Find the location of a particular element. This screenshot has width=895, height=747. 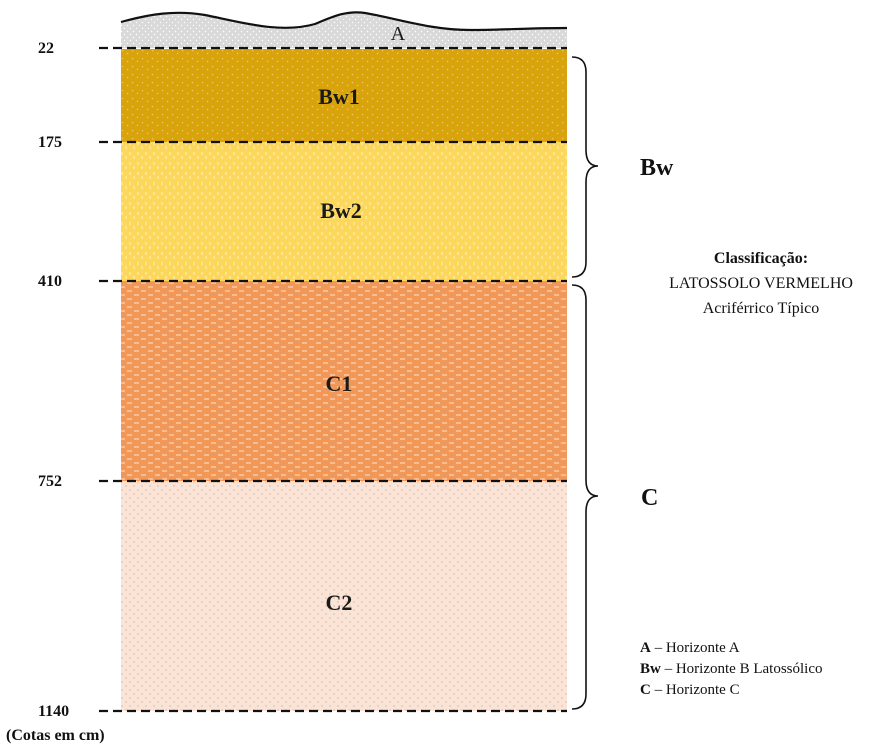

legend-key-a: A is located at coordinates (645, 648).